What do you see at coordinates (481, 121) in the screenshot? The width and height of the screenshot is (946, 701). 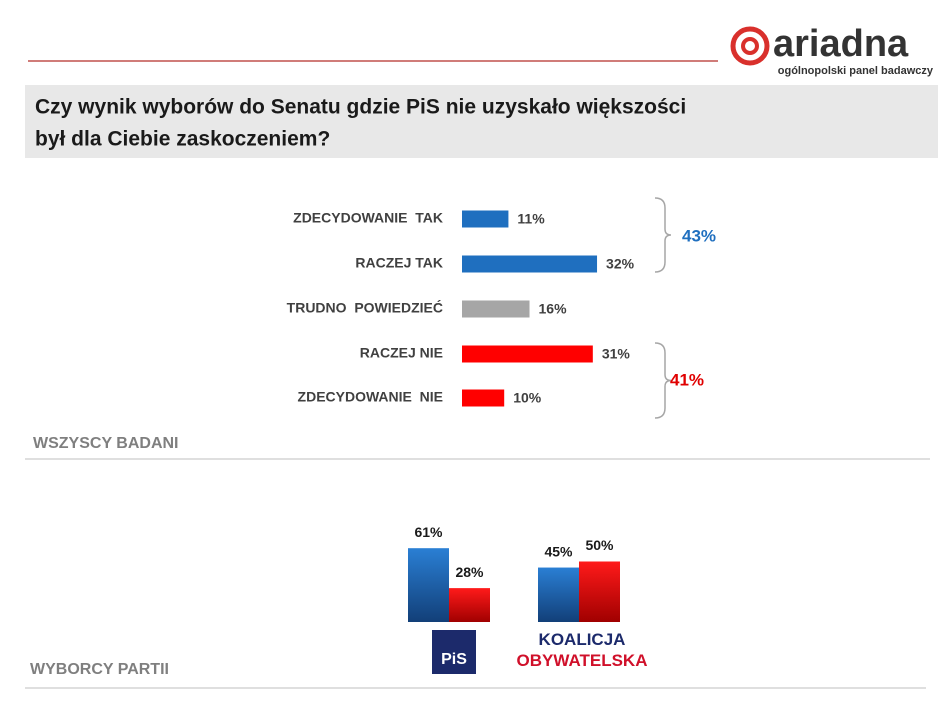 I see `title-box` at bounding box center [481, 121].